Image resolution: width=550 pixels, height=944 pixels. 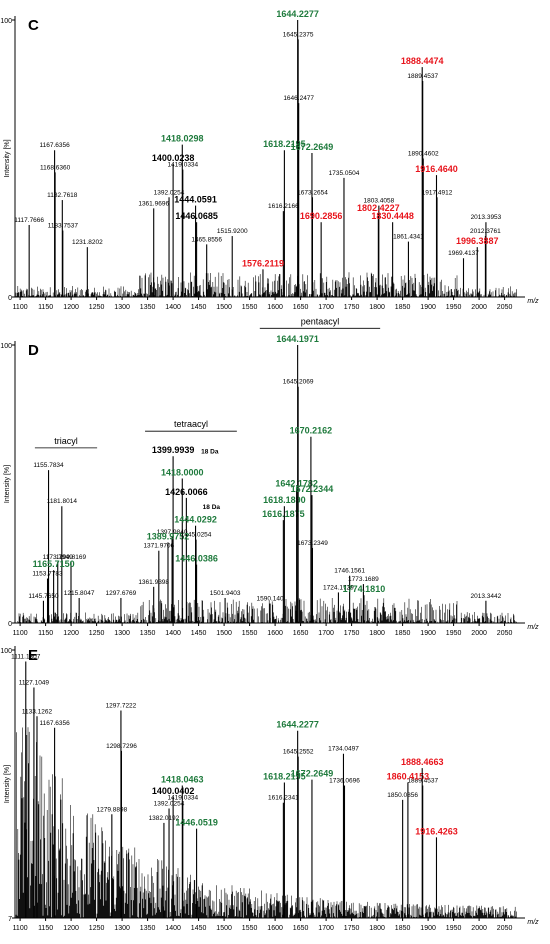 What do you see at coordinates (312, 489) in the screenshot?
I see `peak-label: 1672.2344` at bounding box center [312, 489].